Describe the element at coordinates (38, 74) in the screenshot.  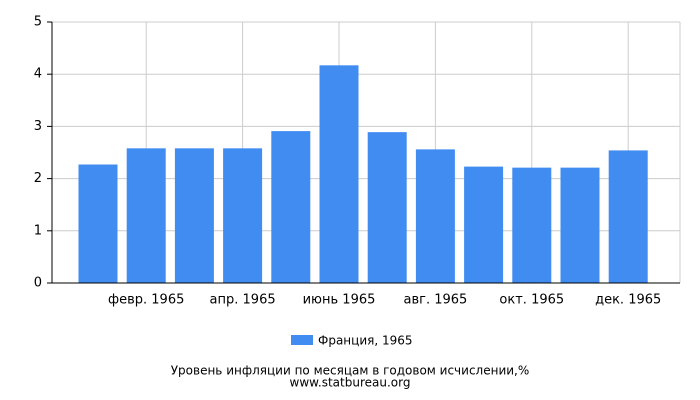
I see `y-tick-label: 4` at that location.